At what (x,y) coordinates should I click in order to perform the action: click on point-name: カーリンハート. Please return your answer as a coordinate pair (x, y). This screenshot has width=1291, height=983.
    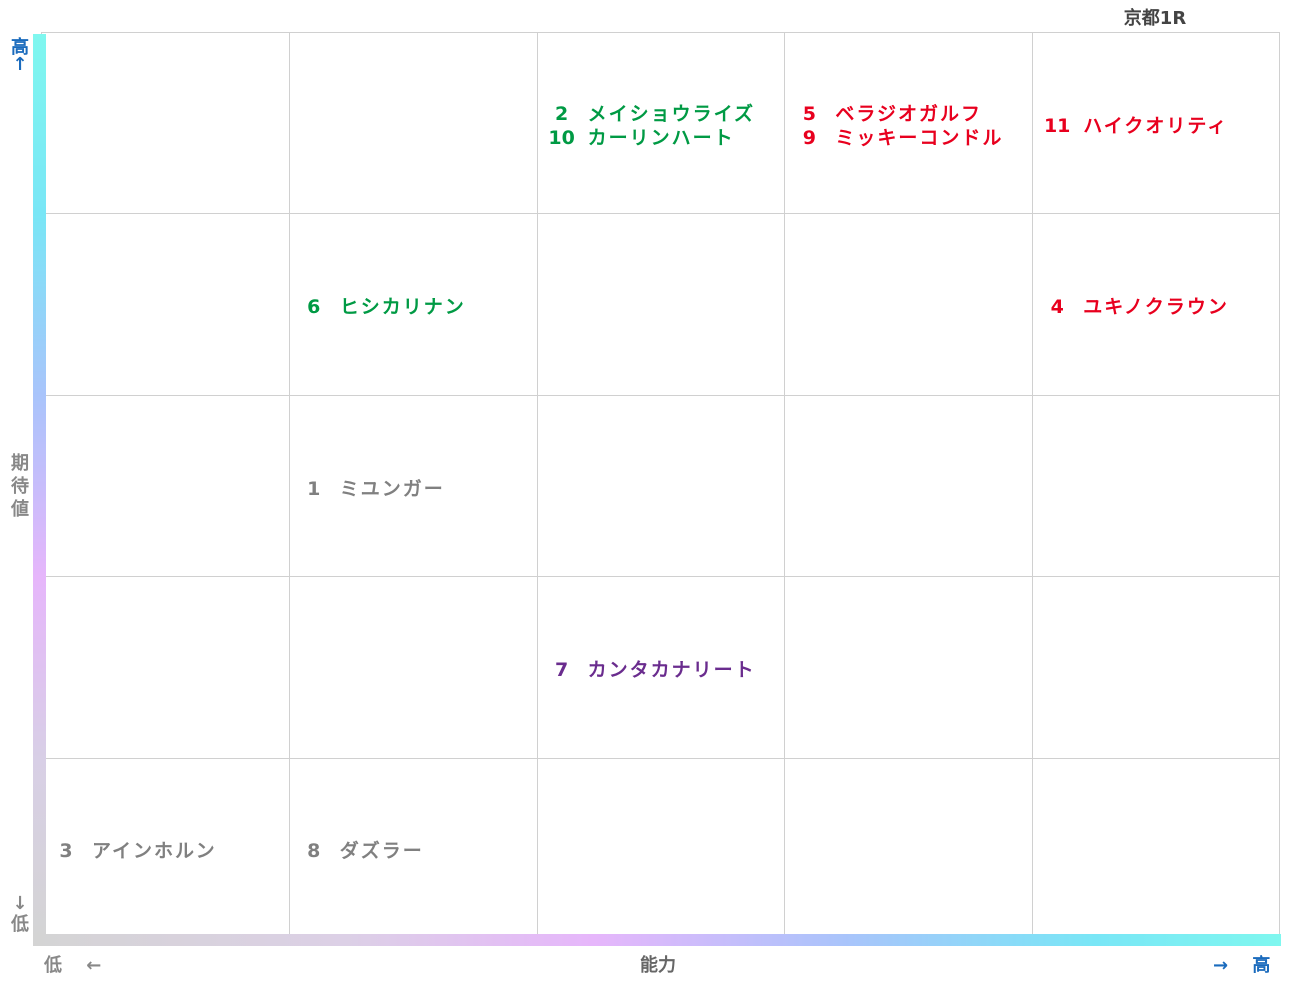
    Looking at the image, I should click on (661, 137).